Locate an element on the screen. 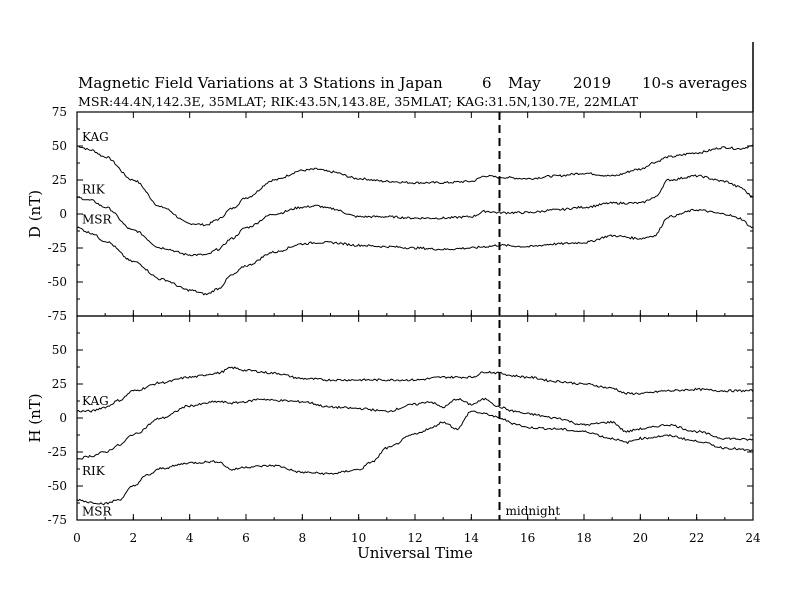 The height and width of the screenshot is (612, 792). x-tick-label: 0 is located at coordinates (77, 538).